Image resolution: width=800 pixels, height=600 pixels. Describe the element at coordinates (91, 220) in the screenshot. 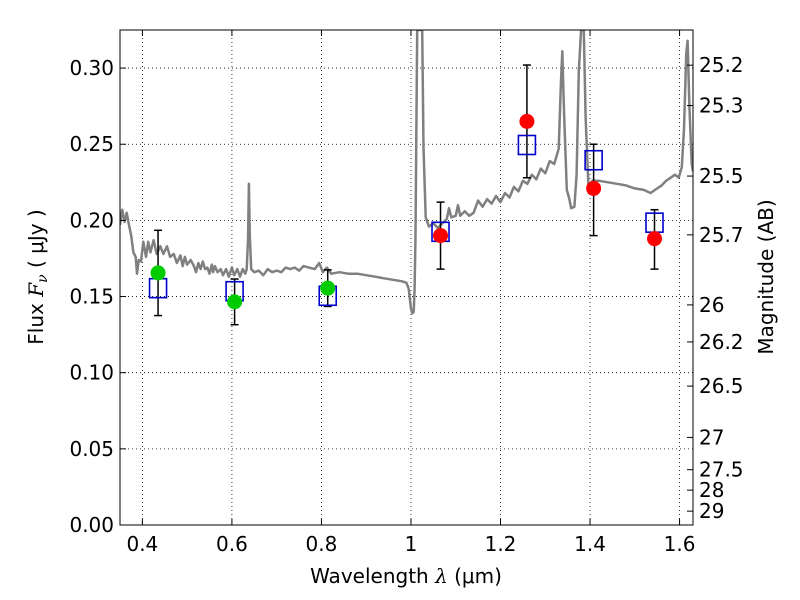

I see `y-tick-label: 0.20` at that location.